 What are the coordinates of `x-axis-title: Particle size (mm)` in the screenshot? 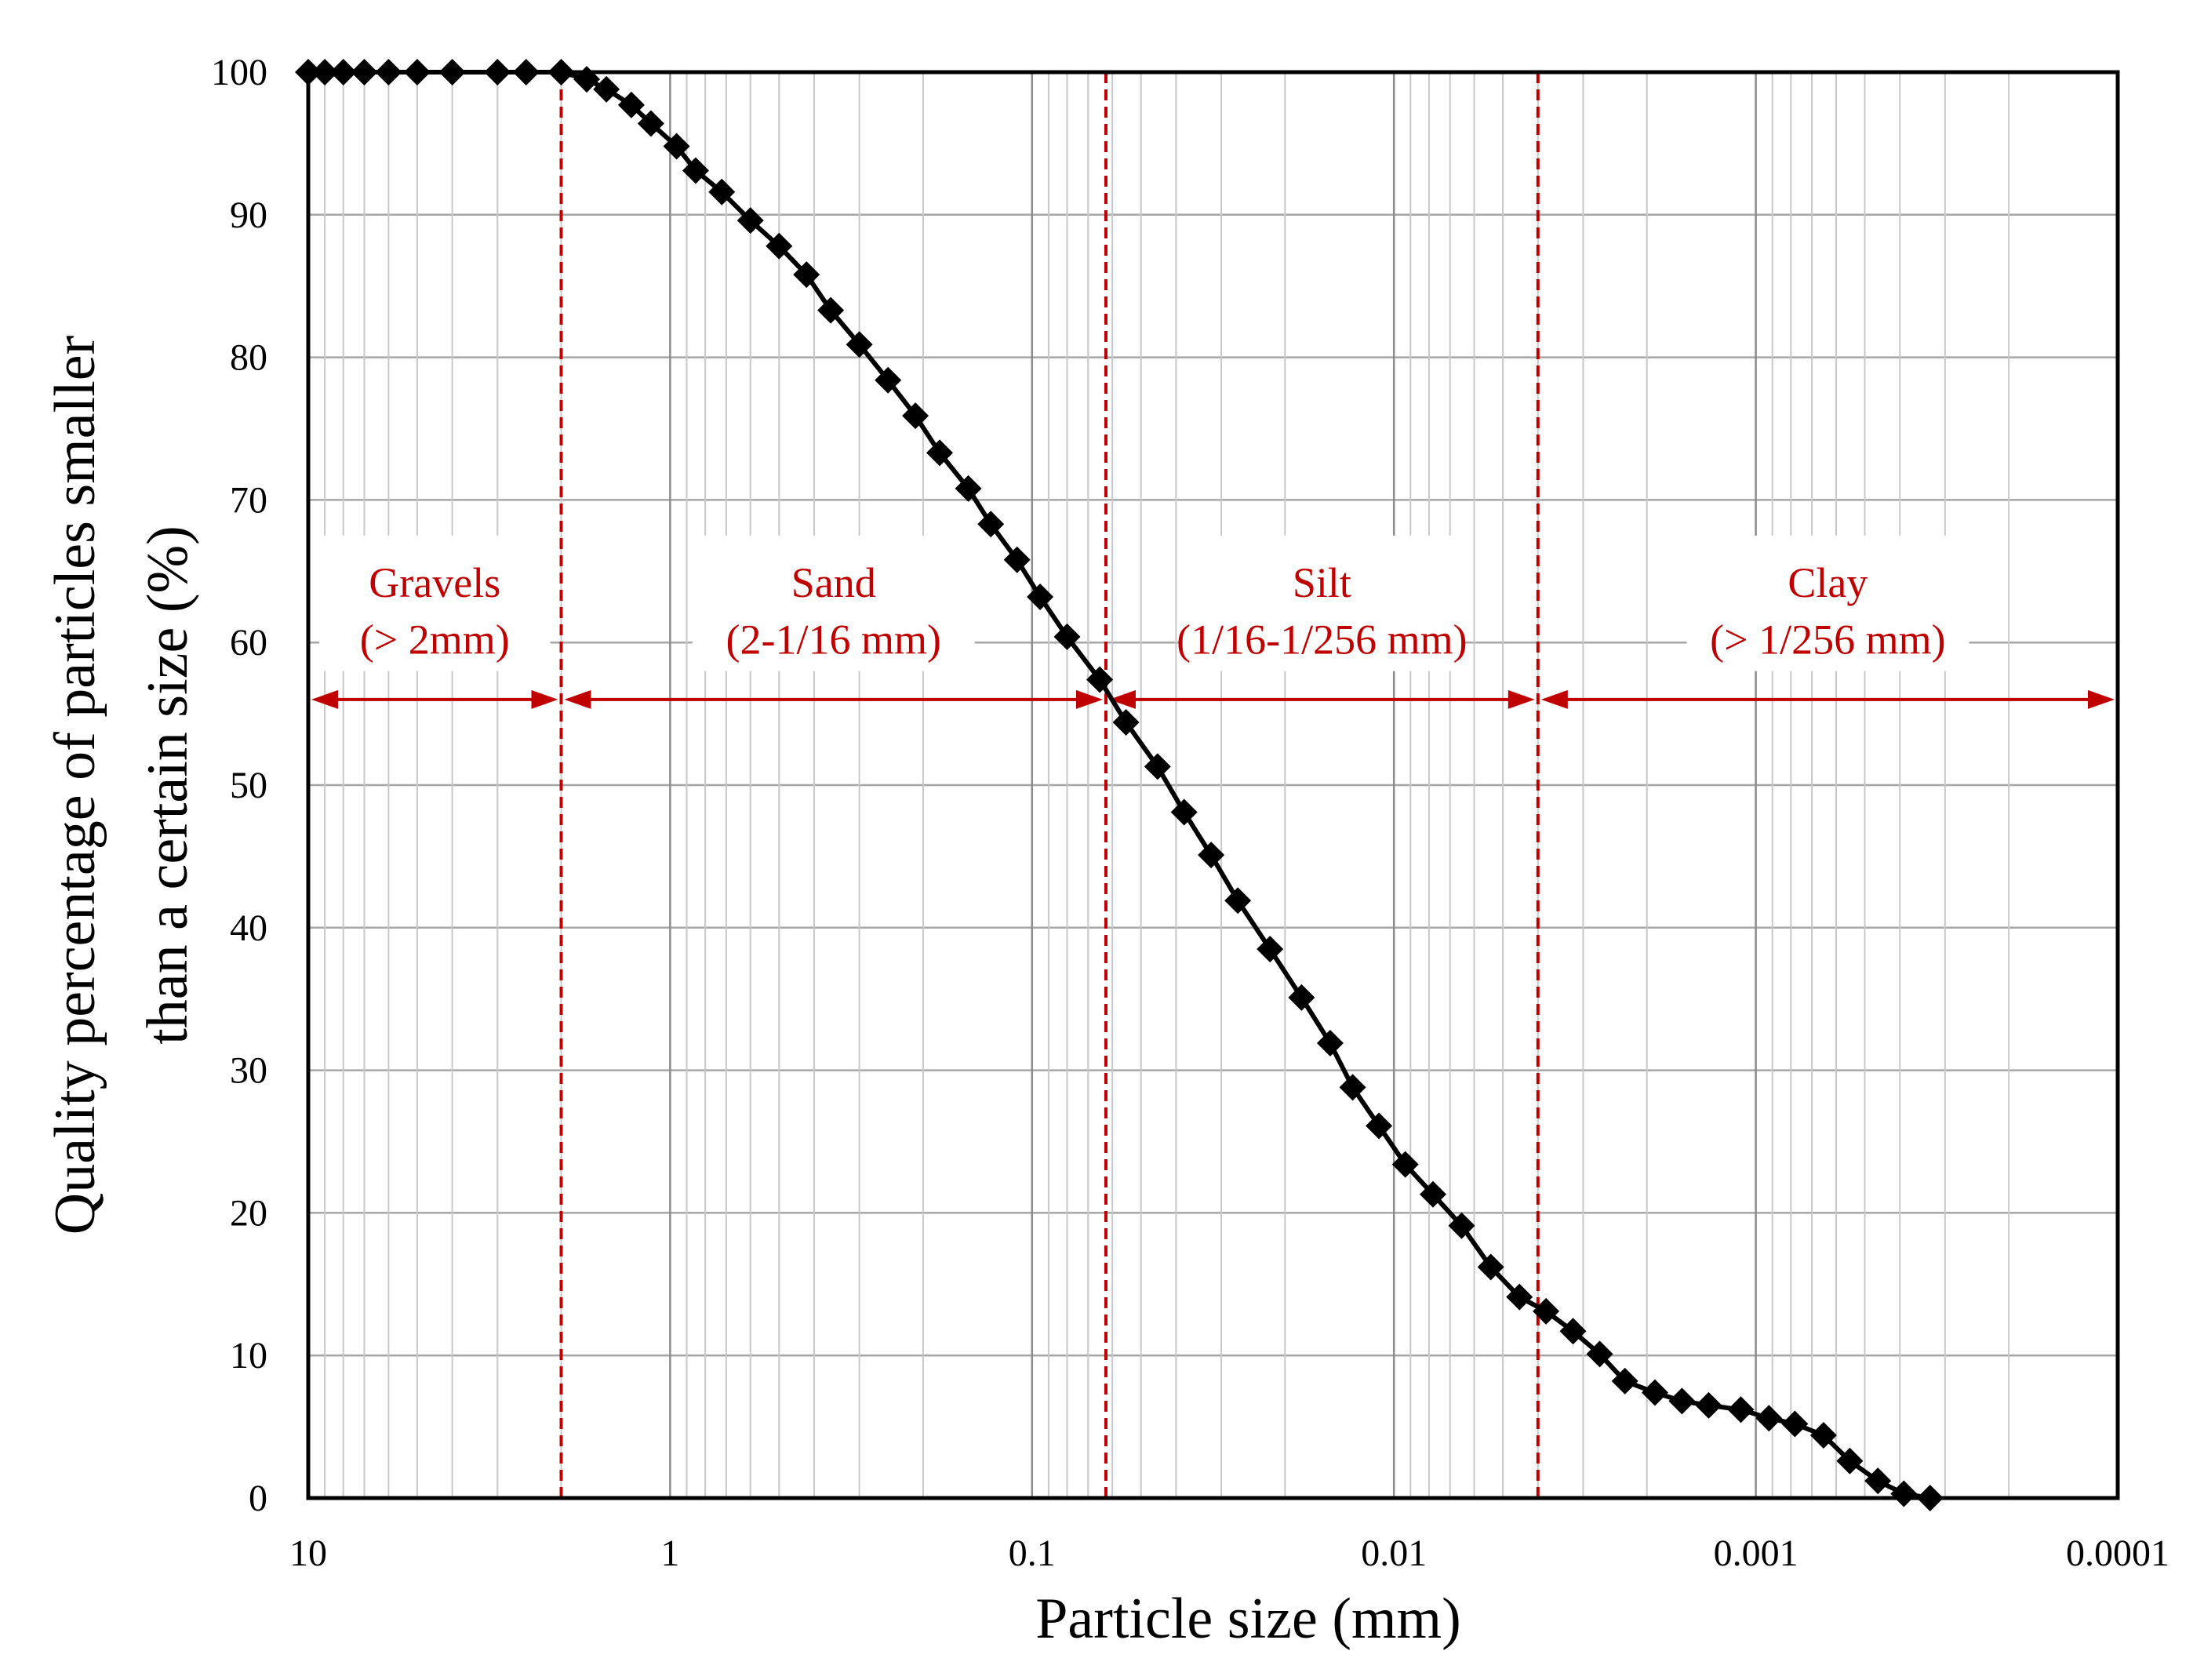 It's located at (1247, 1619).